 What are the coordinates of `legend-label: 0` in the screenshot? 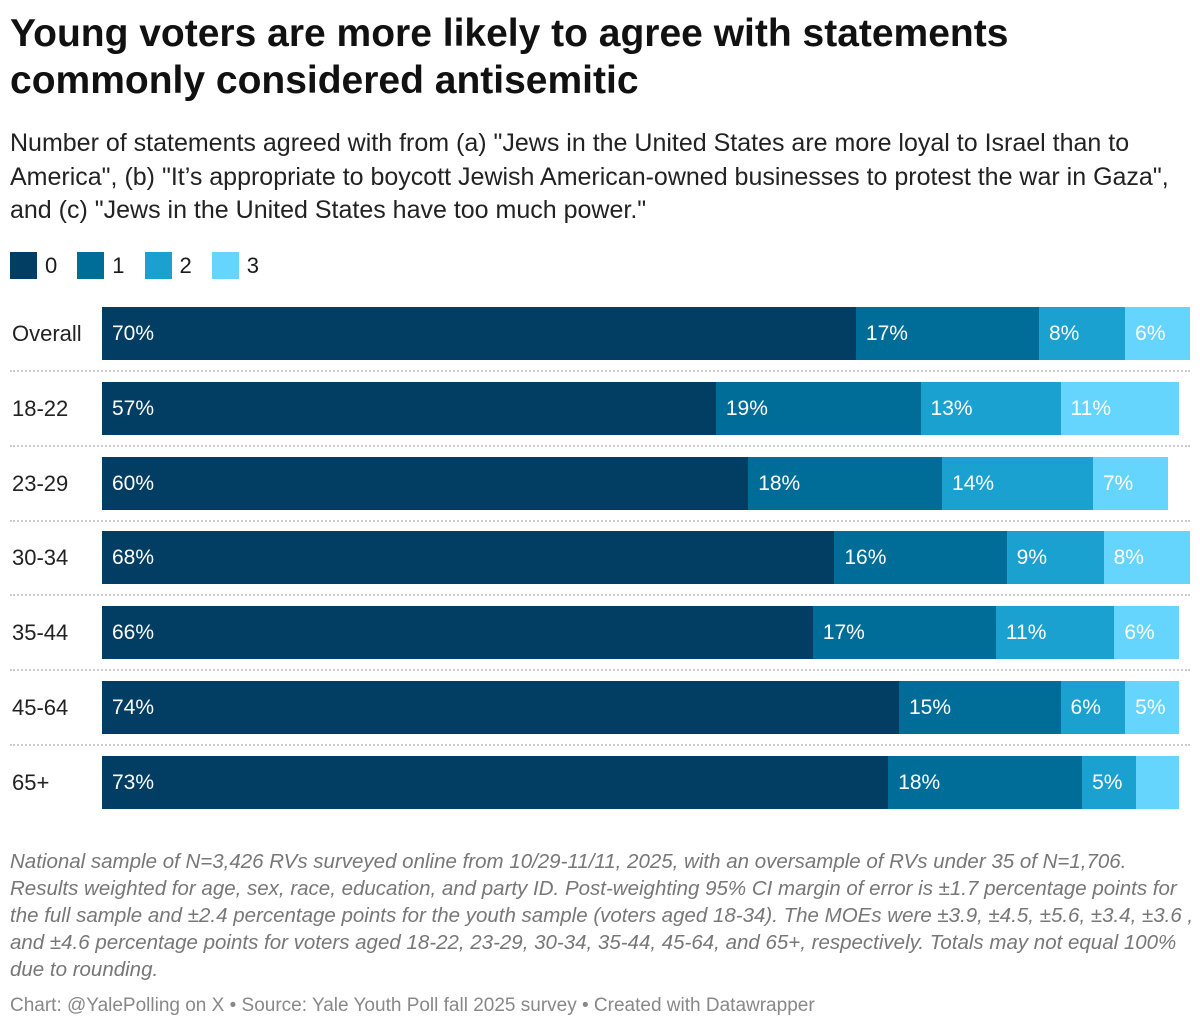 It's located at (51, 265).